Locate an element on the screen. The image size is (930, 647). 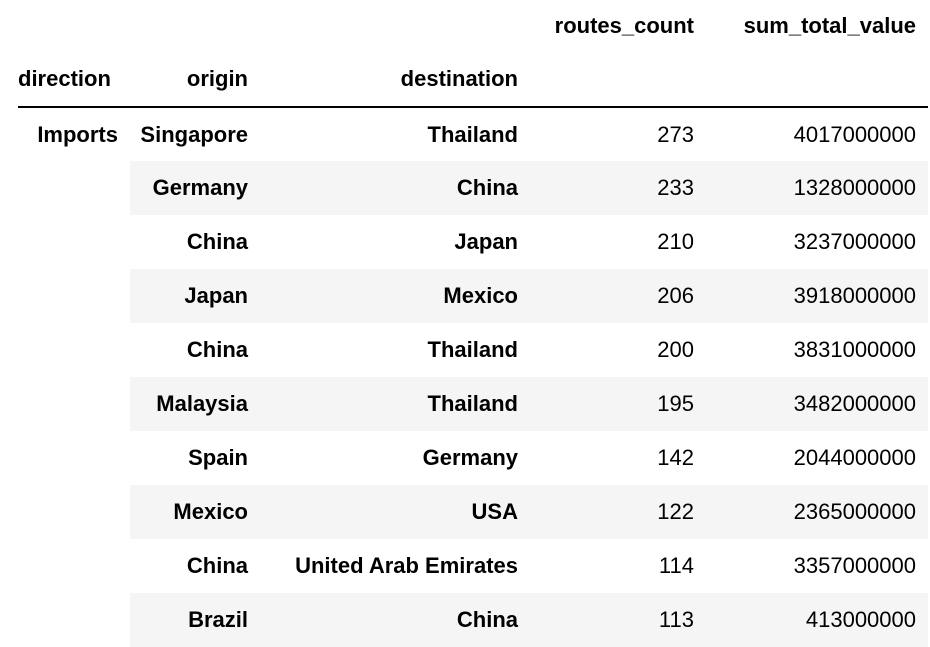
cell-routes-count: 122 is located at coordinates (618, 512).